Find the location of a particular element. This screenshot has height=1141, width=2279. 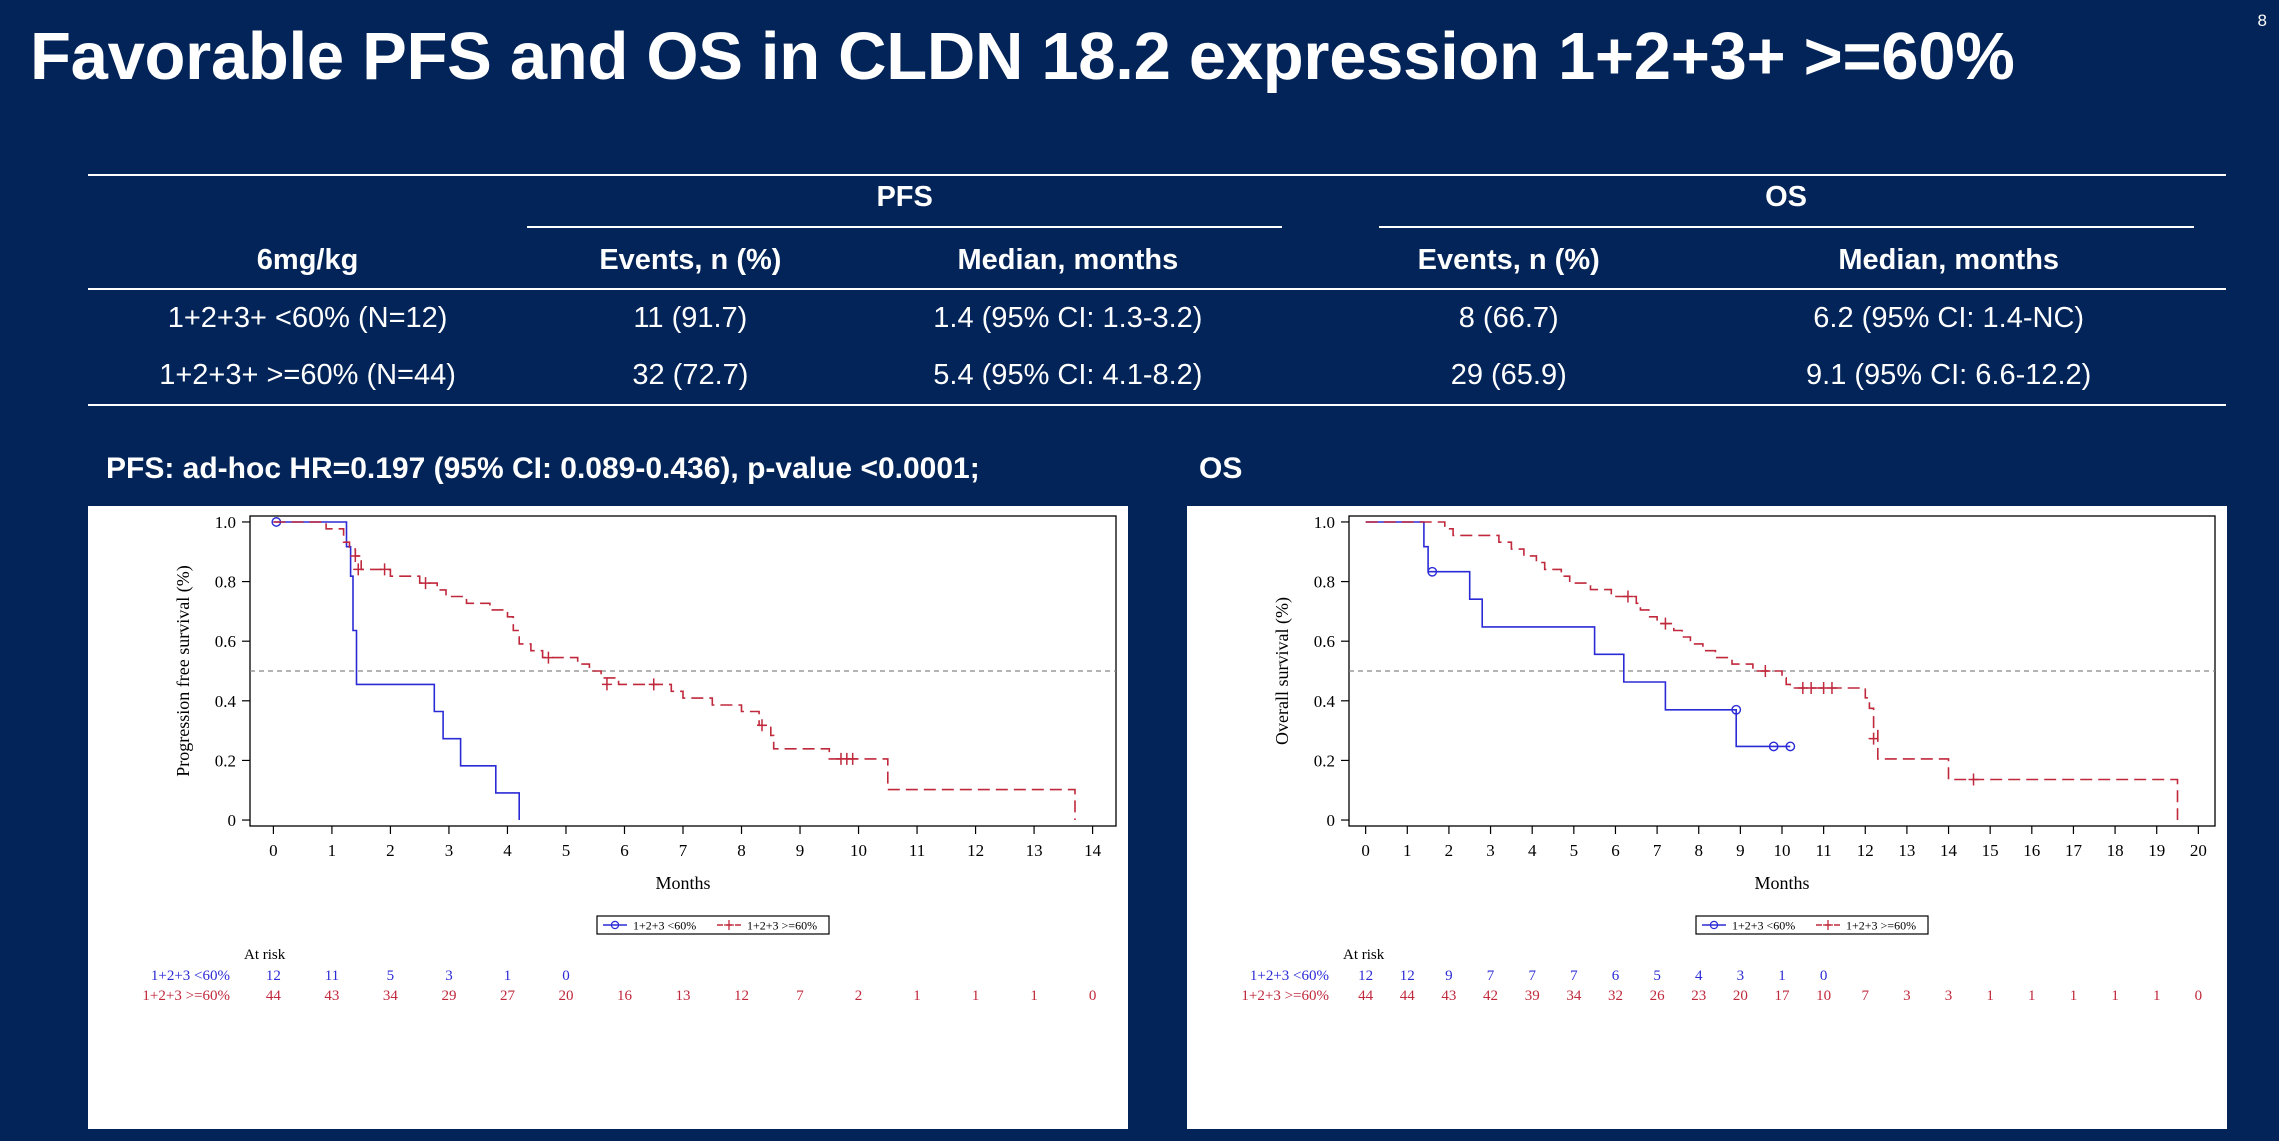

at-risk-count: 34 is located at coordinates (391, 996).